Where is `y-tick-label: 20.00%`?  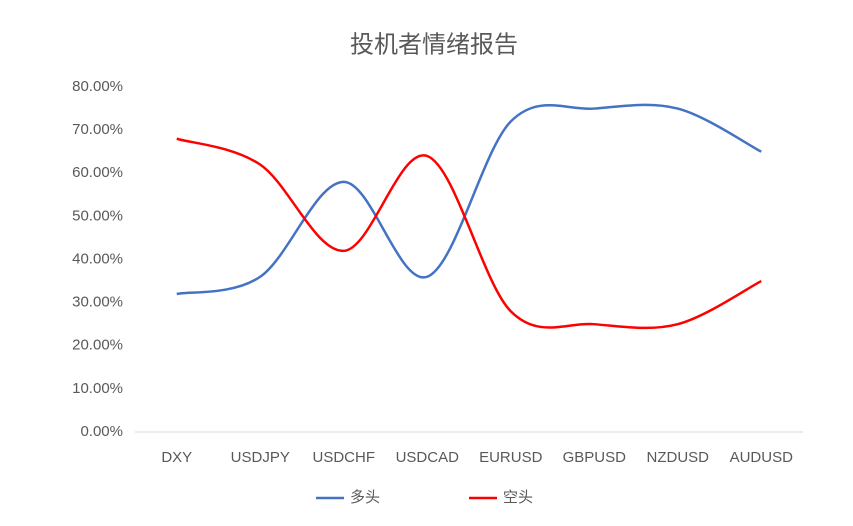
y-tick-label: 20.00% is located at coordinates (97, 345).